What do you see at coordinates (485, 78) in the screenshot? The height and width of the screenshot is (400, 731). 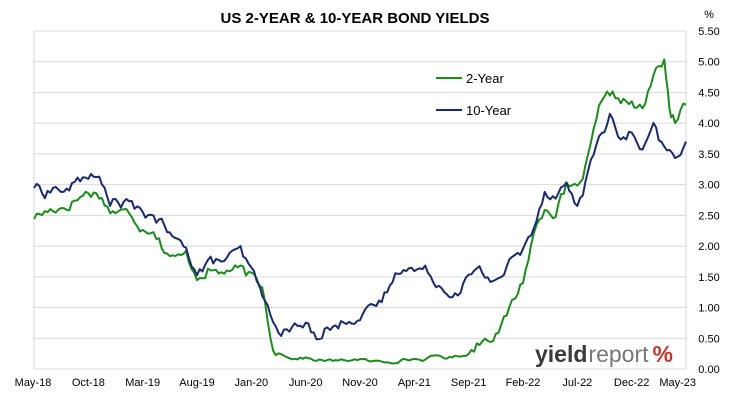 I see `legend-label: 2-Year` at bounding box center [485, 78].